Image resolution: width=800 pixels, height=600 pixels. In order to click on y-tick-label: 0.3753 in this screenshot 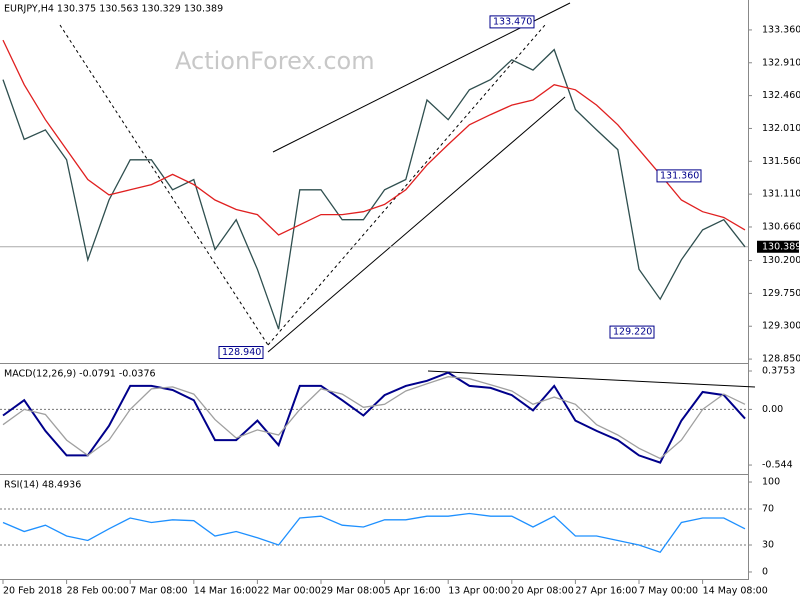, I will do `click(778, 371)`.